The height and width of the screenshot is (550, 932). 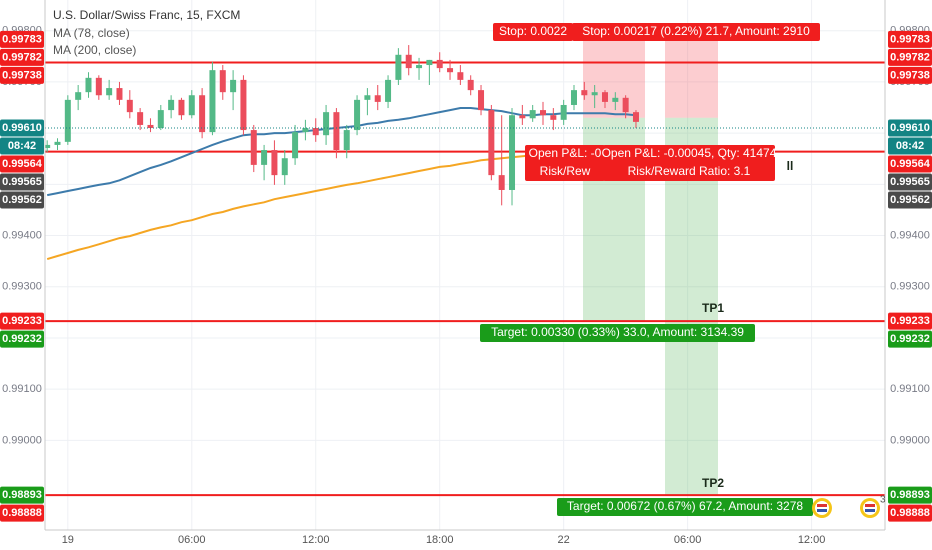 What do you see at coordinates (22, 440) in the screenshot?
I see `y-tick-label: 0.99000` at bounding box center [22, 440].